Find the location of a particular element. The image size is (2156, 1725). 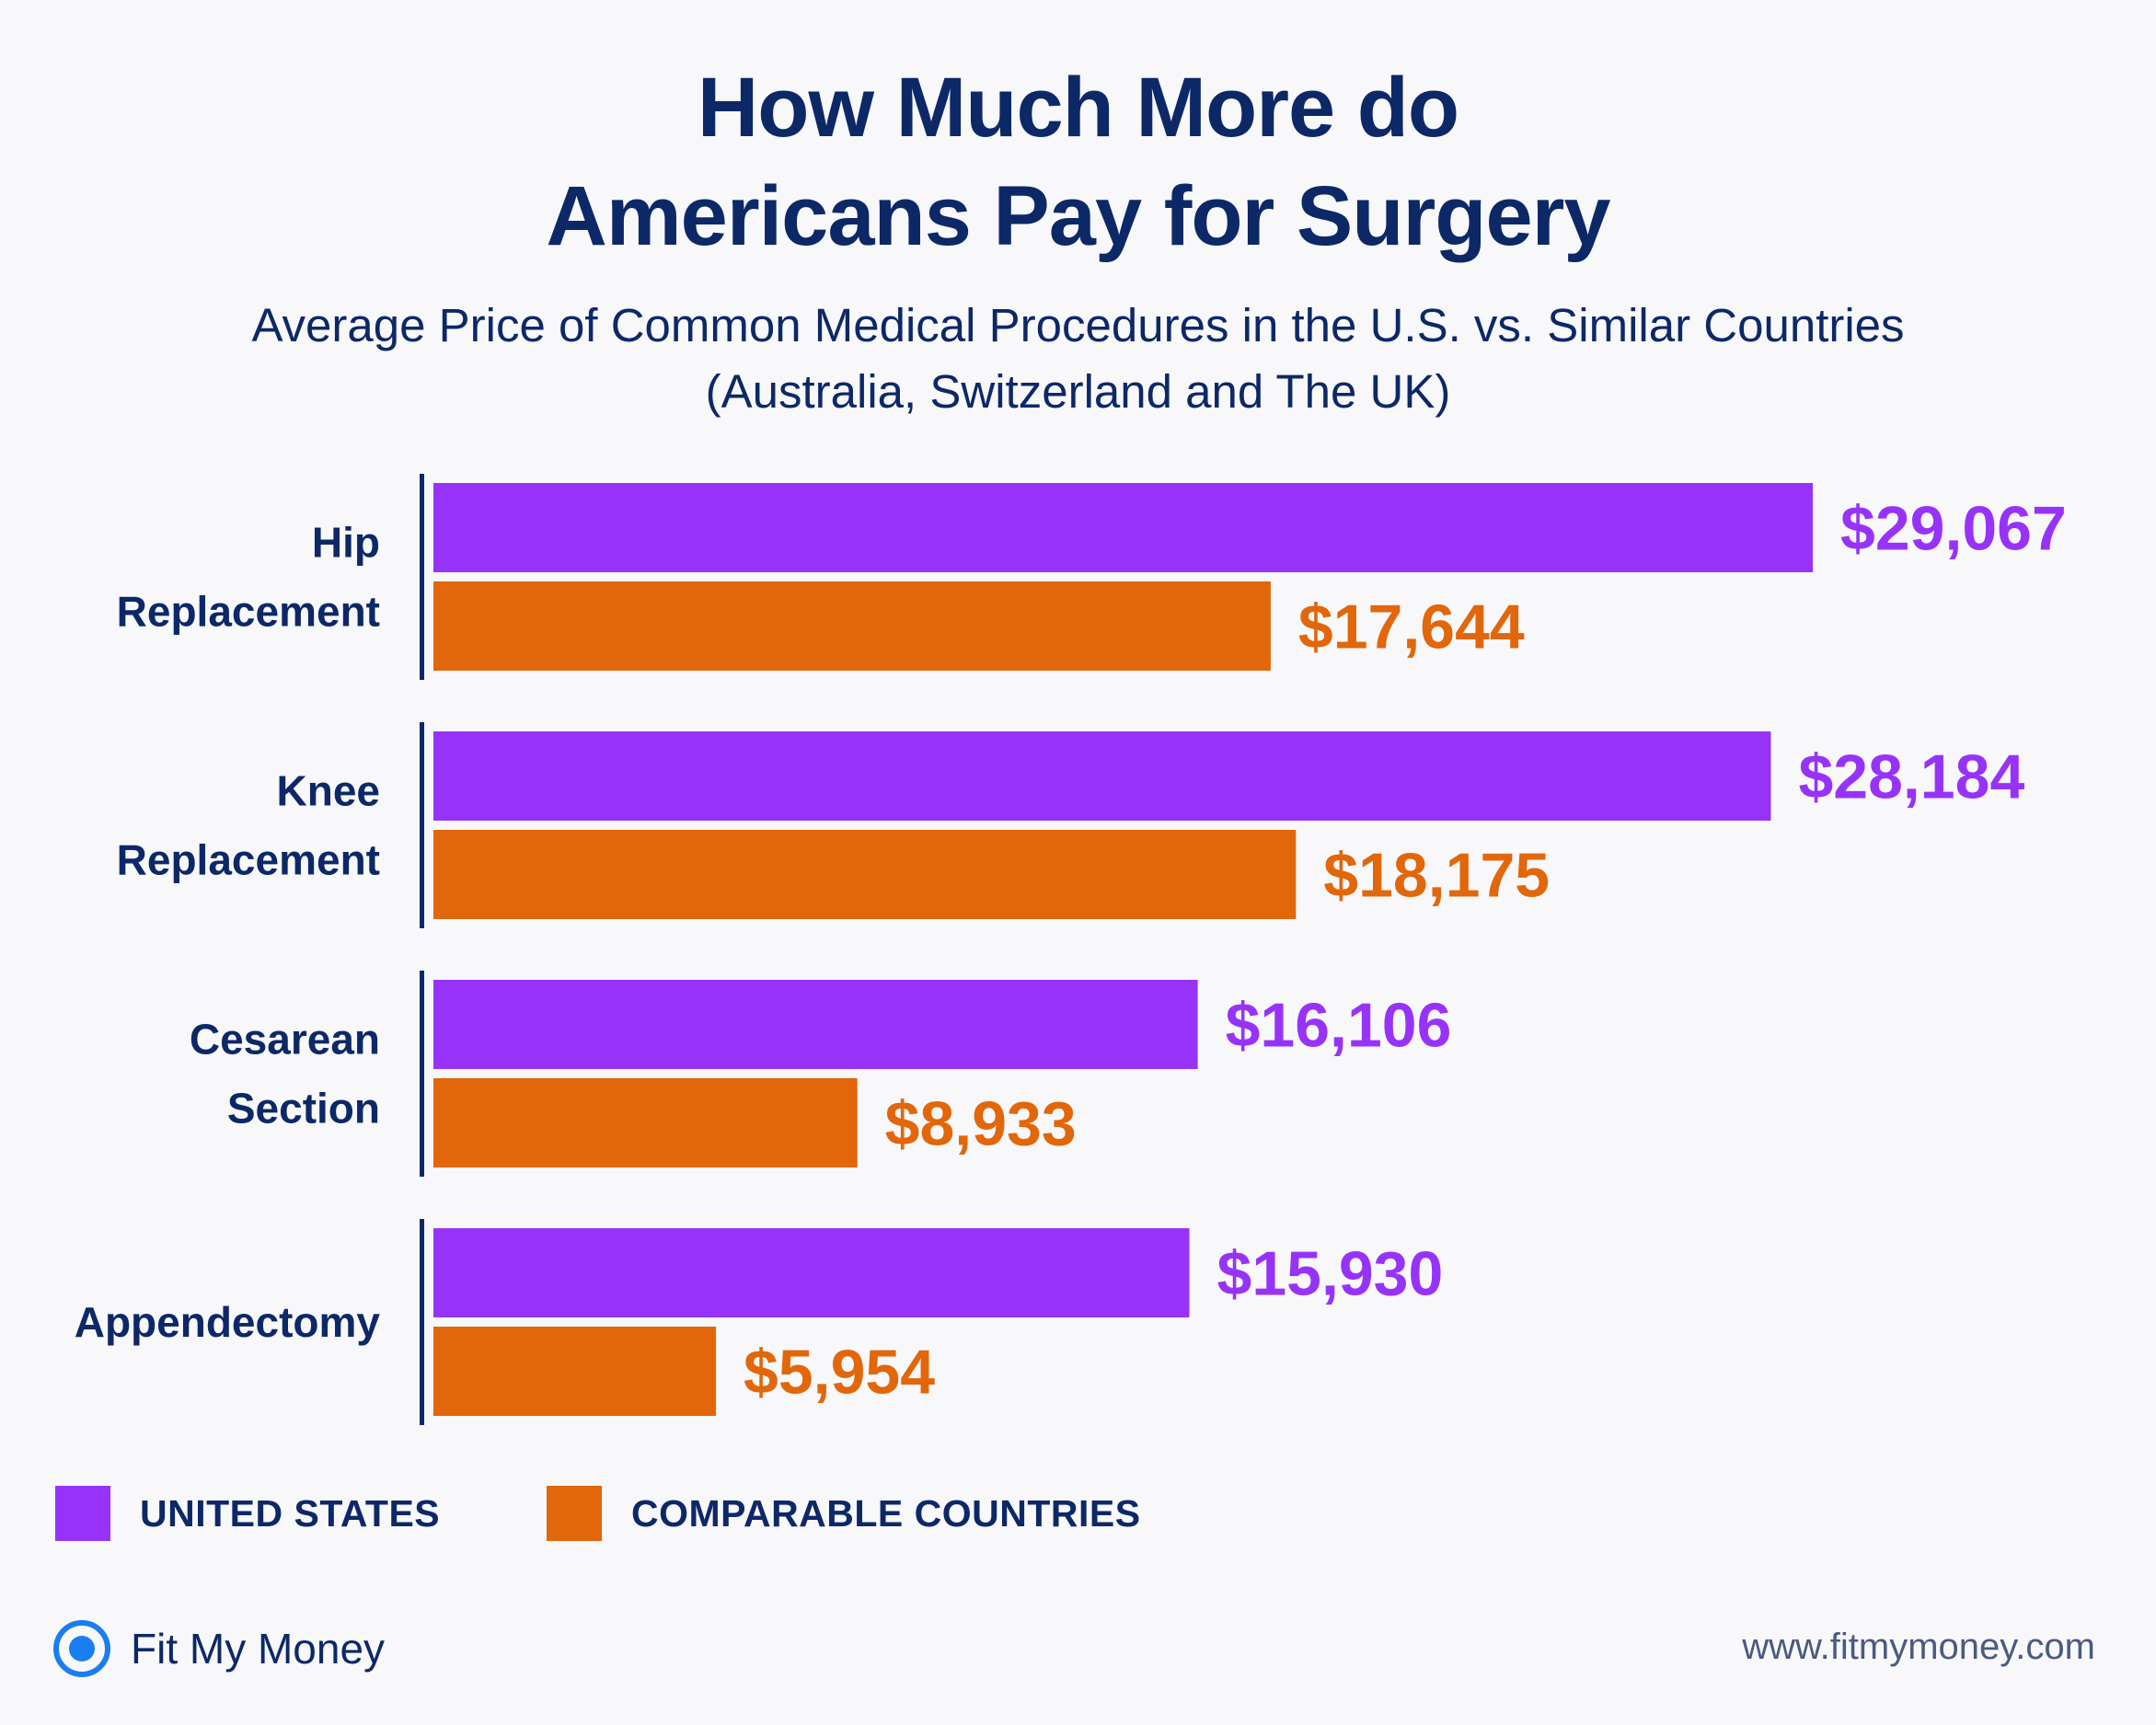

category-label: Knee is located at coordinates (328, 791).